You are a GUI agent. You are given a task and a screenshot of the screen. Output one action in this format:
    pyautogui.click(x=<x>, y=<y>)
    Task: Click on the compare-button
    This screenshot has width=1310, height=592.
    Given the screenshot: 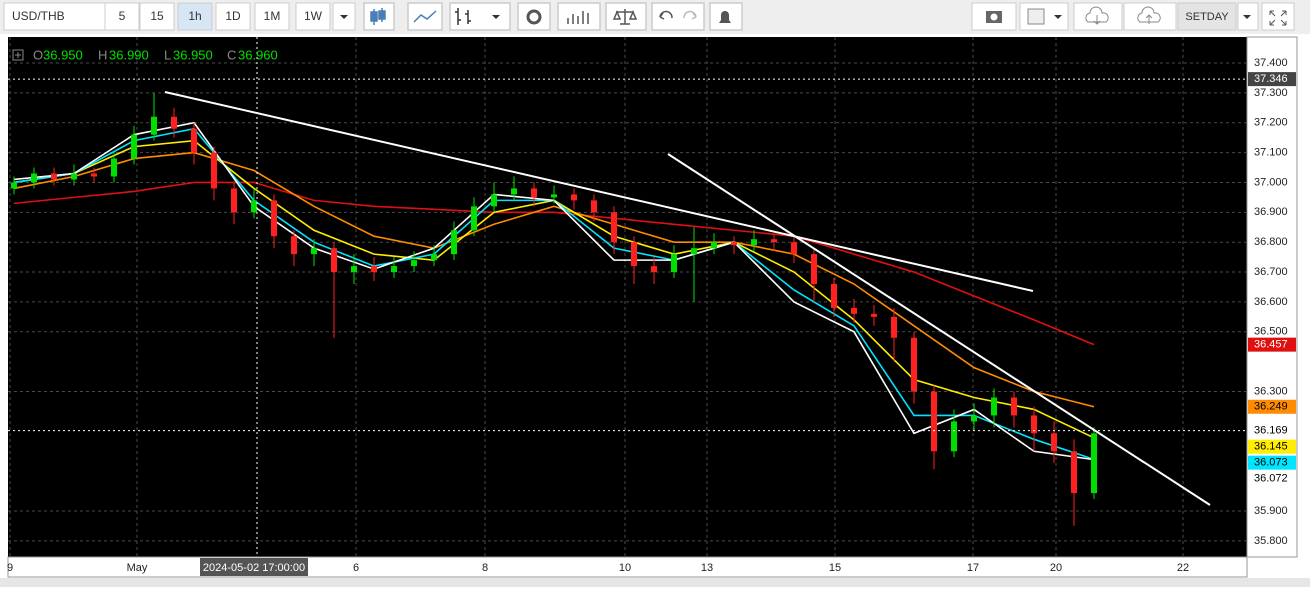 What is the action you would take?
    pyautogui.click(x=626, y=16)
    